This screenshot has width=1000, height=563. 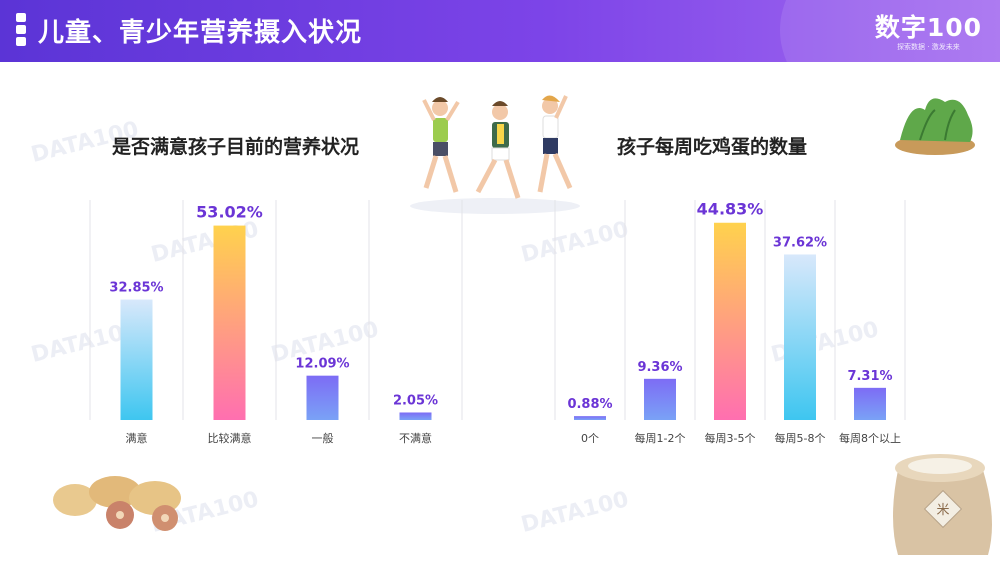 What do you see at coordinates (869, 376) in the screenshot?
I see `data-label: 7.31%` at bounding box center [869, 376].